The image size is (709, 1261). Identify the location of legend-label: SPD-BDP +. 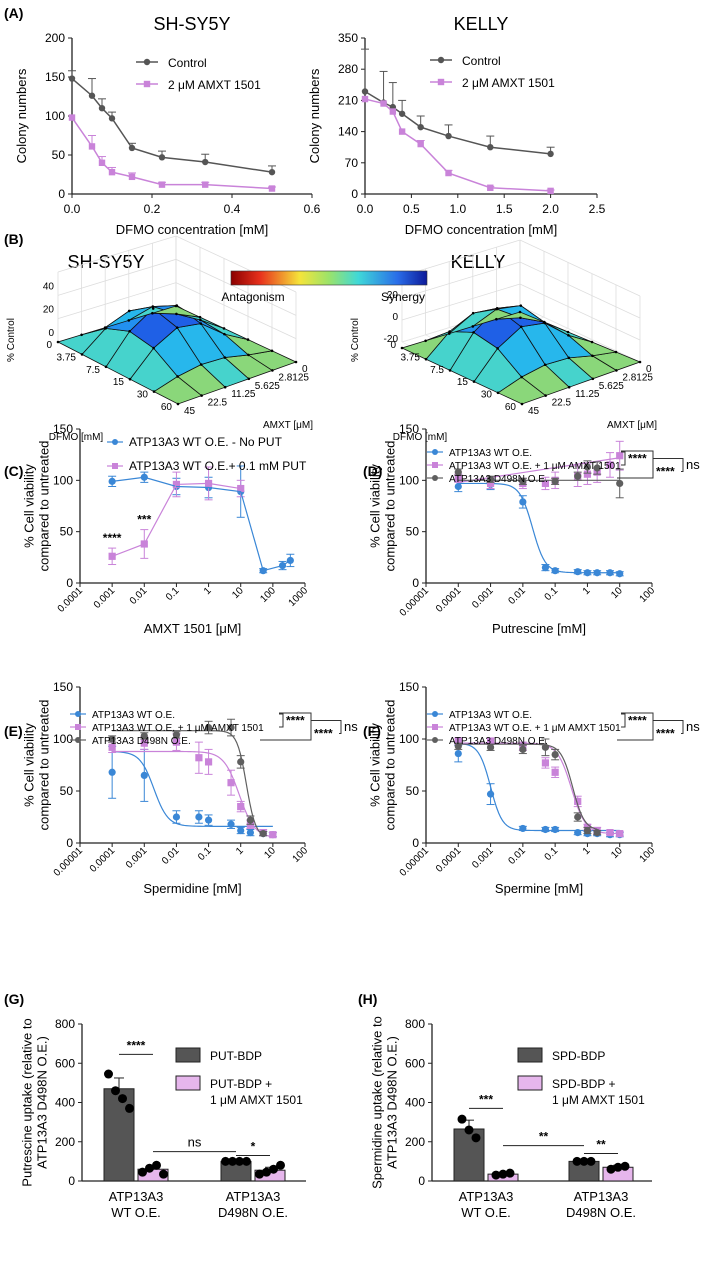
(583, 1084).